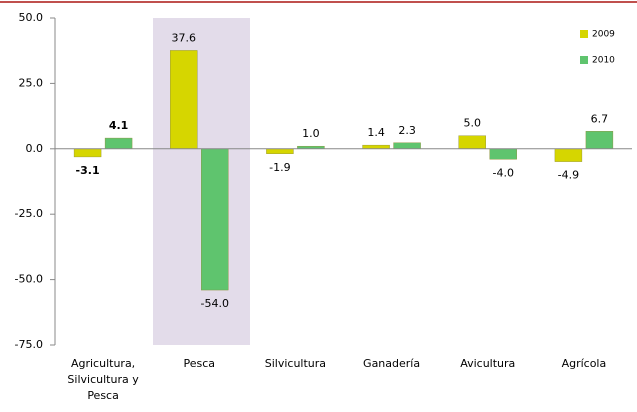 This screenshot has height=412, width=637. What do you see at coordinates (407, 130) in the screenshot?
I see `data-label: 2.3` at bounding box center [407, 130].